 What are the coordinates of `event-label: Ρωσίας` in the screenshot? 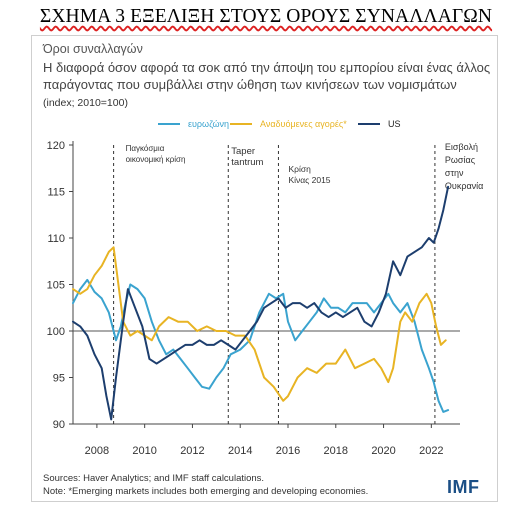 It's located at (460, 160).